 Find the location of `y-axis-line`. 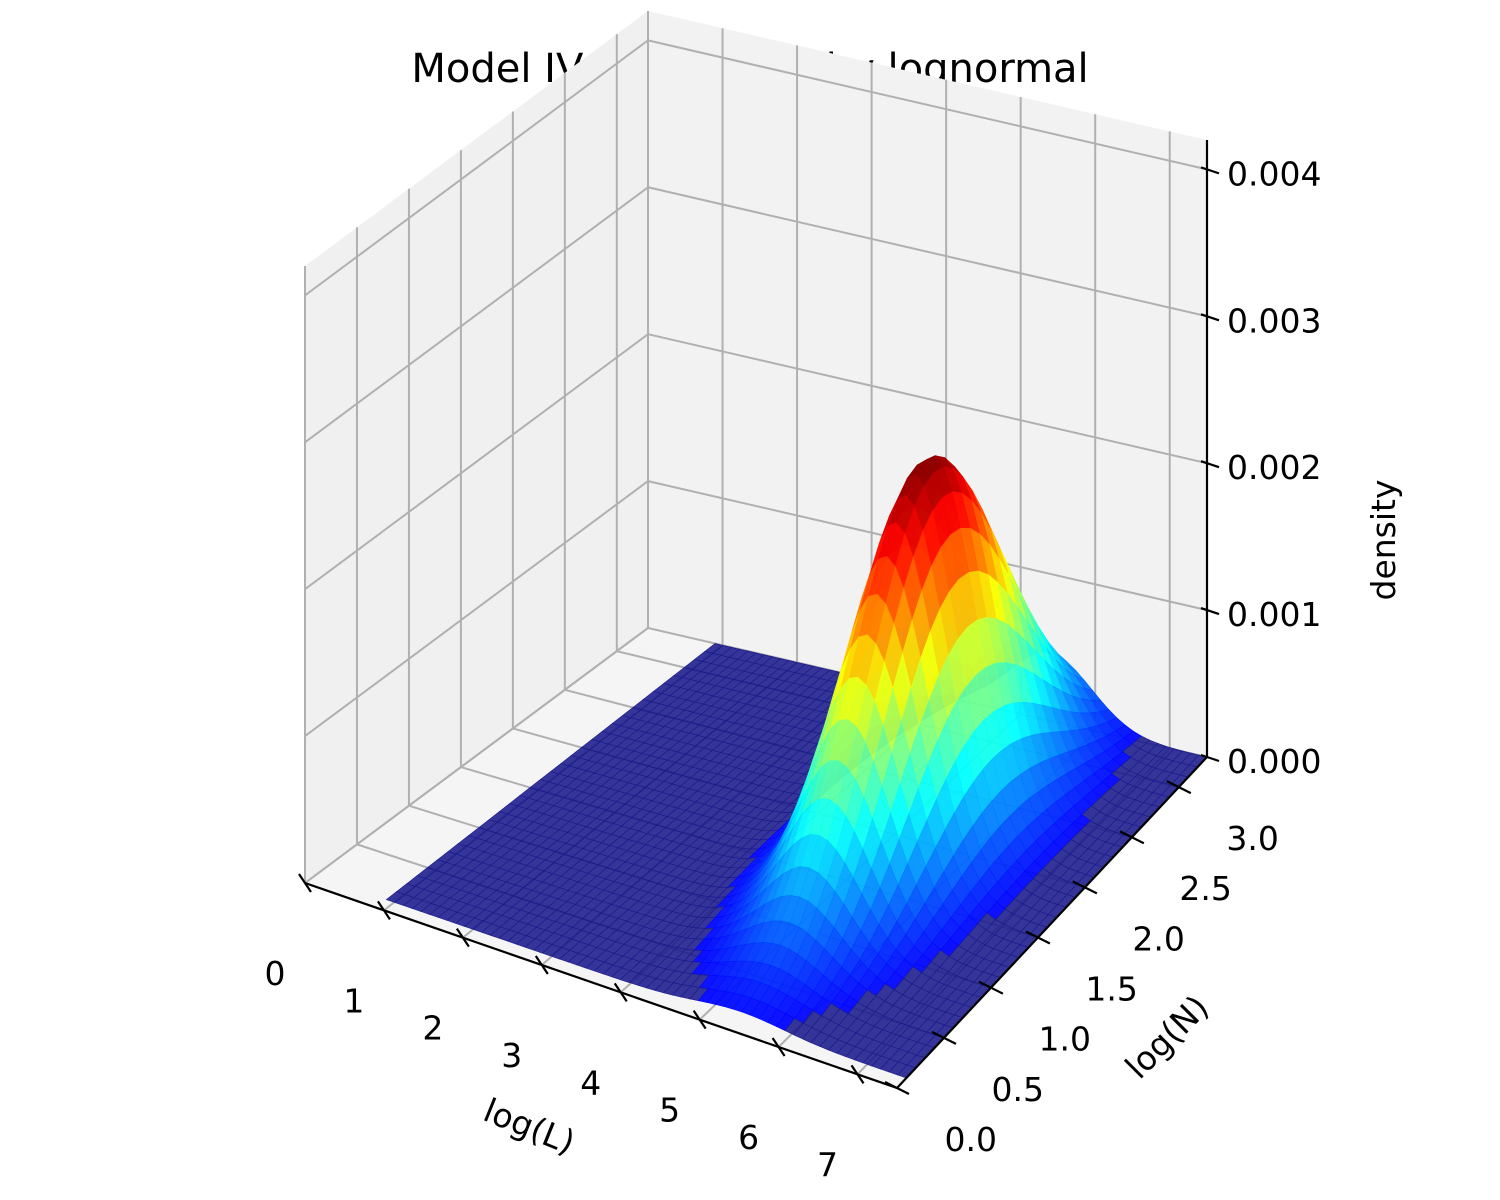

y-axis-line is located at coordinates (1052, 922).